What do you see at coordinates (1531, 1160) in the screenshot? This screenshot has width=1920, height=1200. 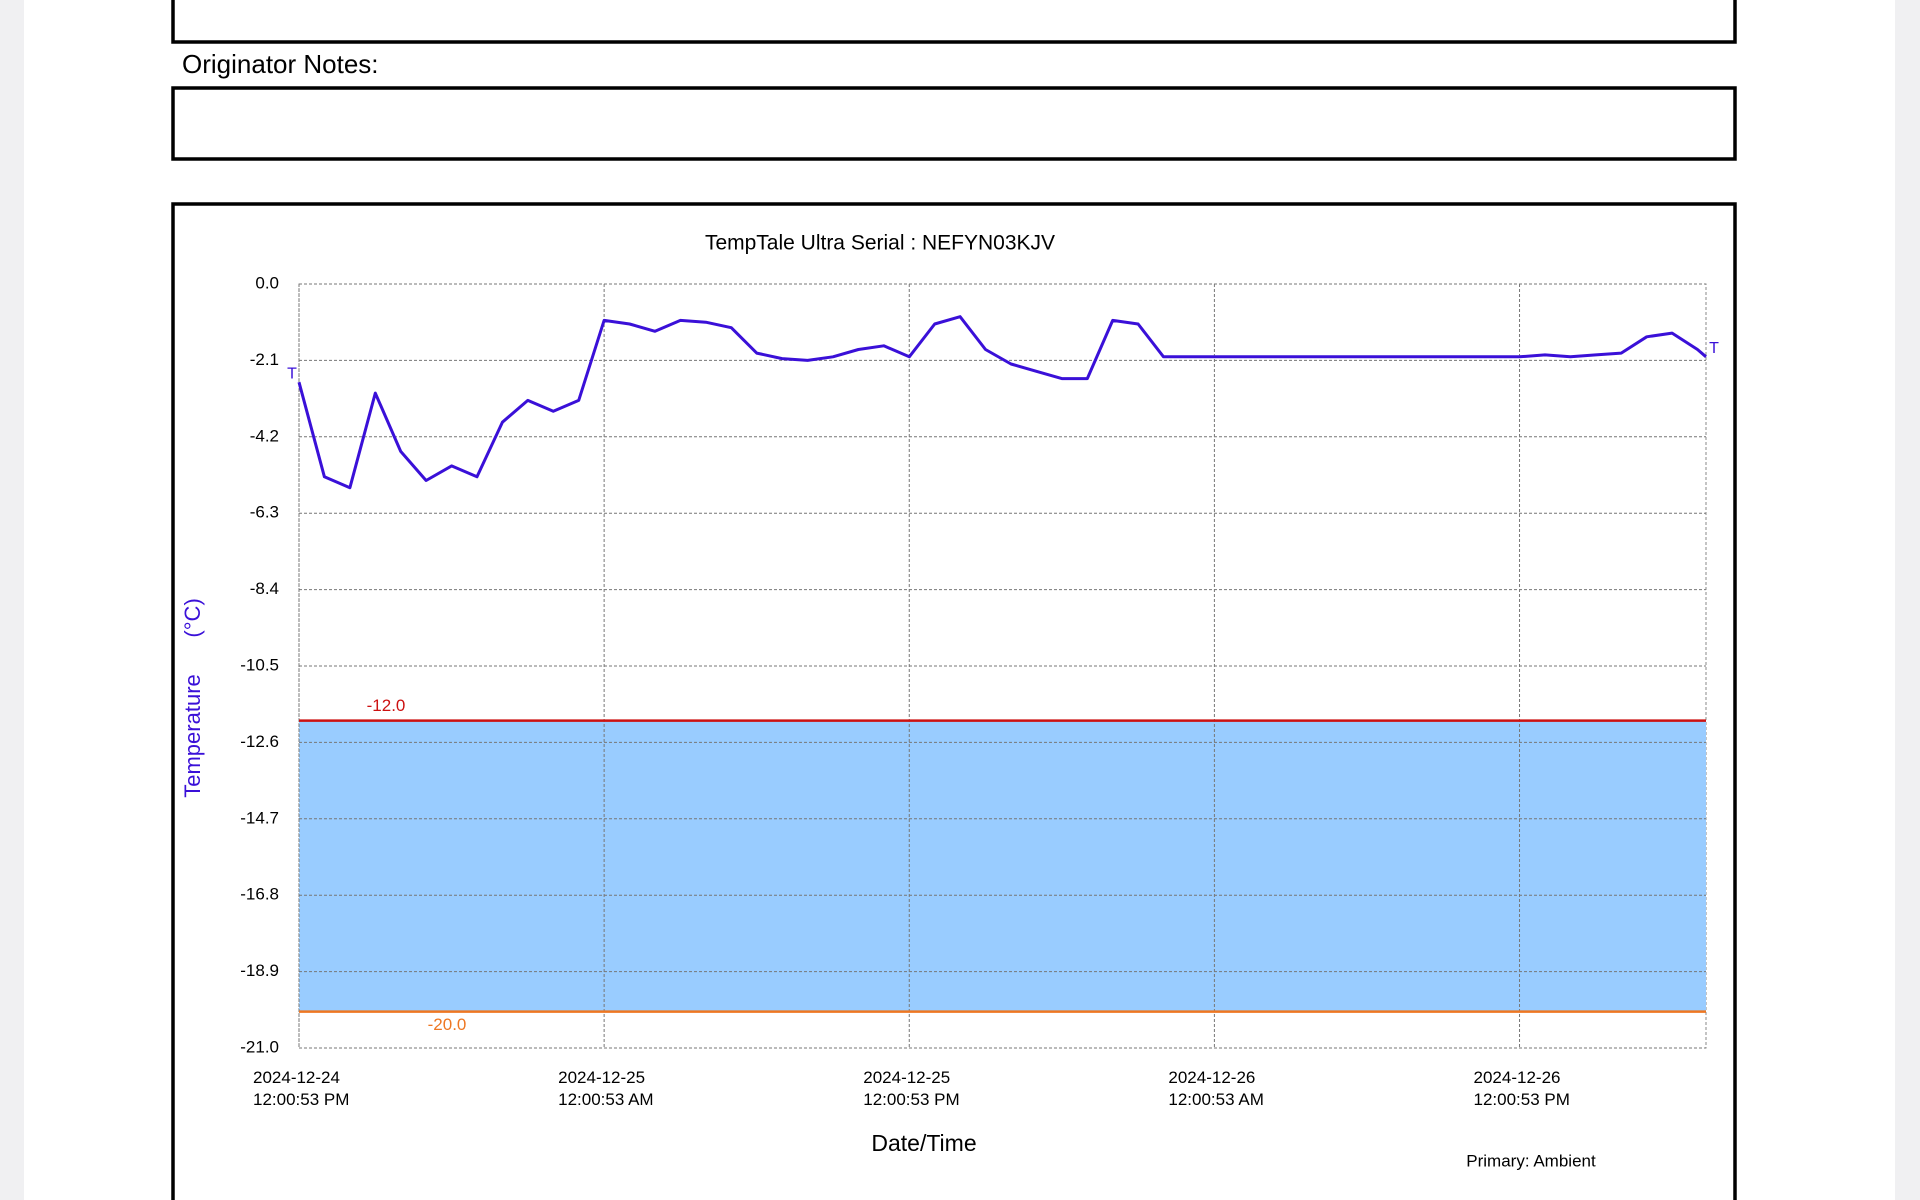 I see `footer: Primary: Ambient` at bounding box center [1531, 1160].